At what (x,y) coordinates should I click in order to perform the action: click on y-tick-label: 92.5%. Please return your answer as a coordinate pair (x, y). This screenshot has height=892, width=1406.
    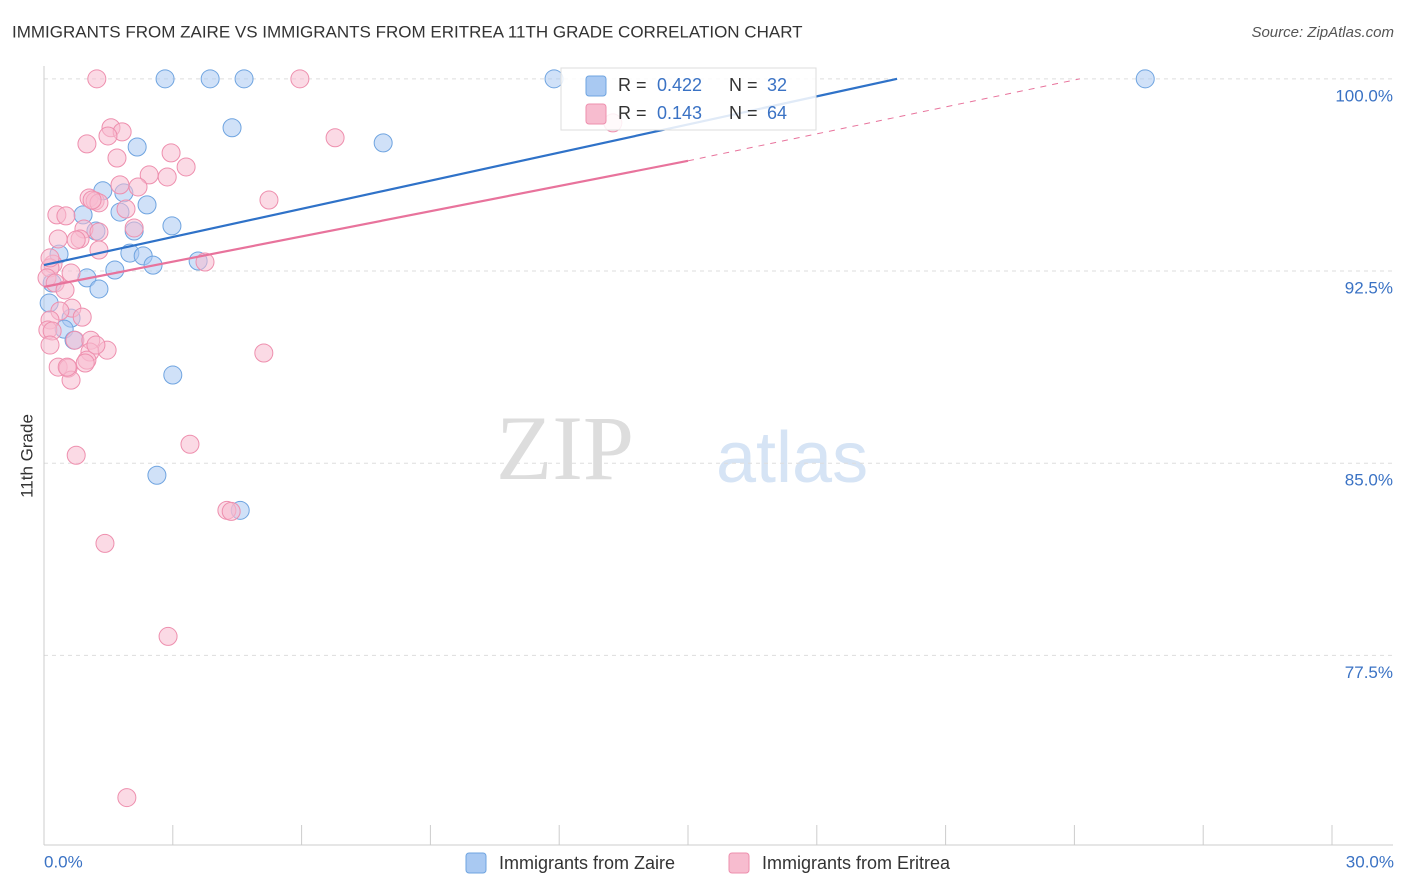
    Looking at the image, I should click on (1369, 287).